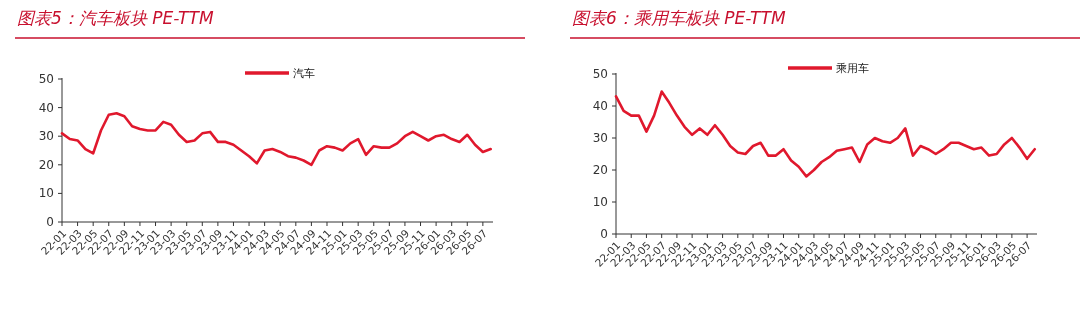 The width and height of the screenshot is (1080, 329). What do you see at coordinates (852, 68) in the screenshot?
I see `legend-label: 乘用车` at bounding box center [852, 68].